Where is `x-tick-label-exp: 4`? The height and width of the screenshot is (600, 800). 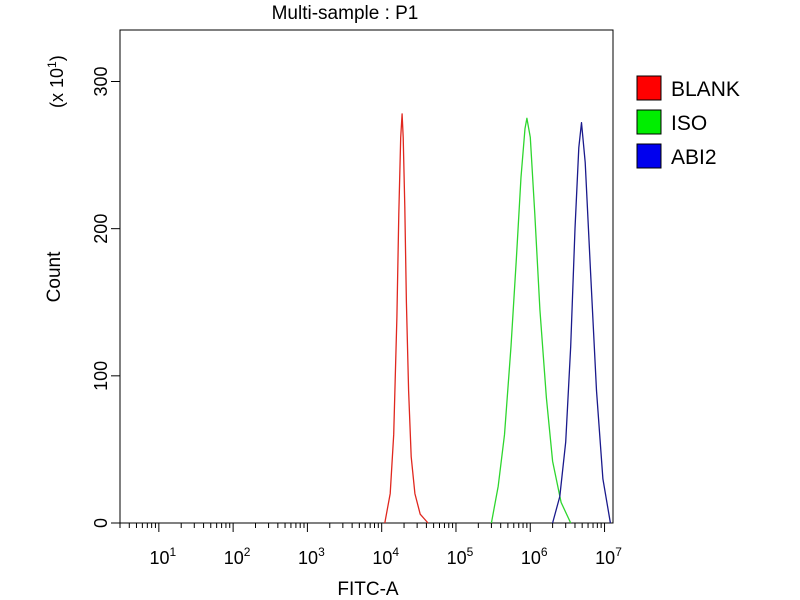 x-tick-label-exp: 4 is located at coordinates (395, 552).